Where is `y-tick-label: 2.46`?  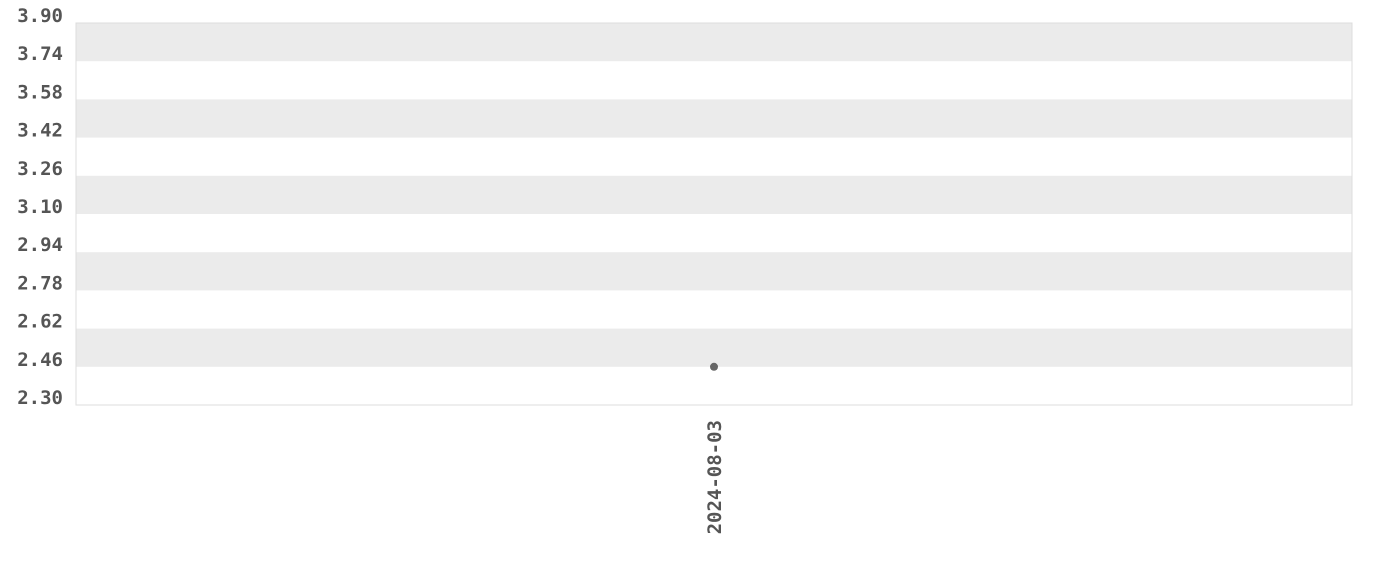
y-tick-label: 2.46 is located at coordinates (40, 360).